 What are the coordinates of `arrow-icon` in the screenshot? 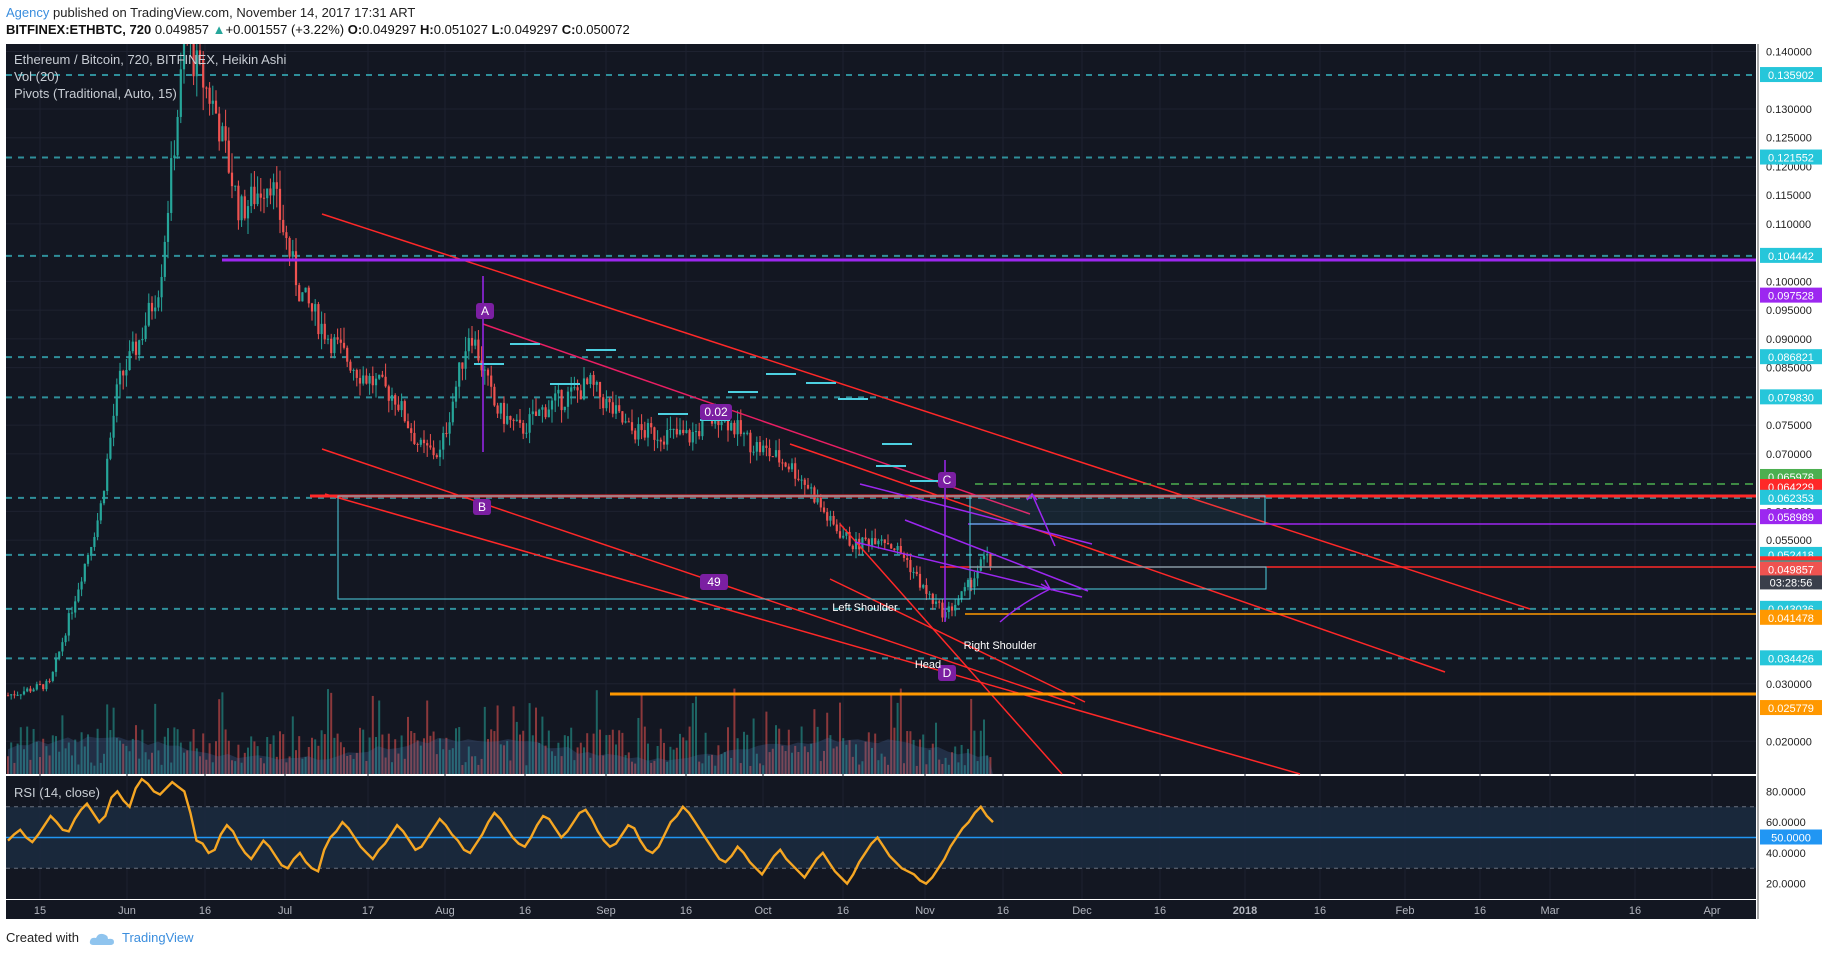 It's located at (1032, 496).